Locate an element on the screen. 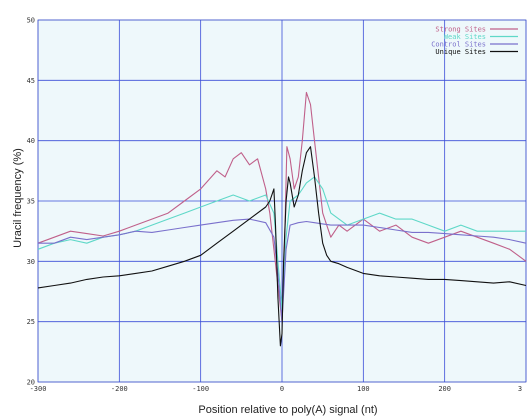 The image size is (528, 419). y-tick-label: 45 is located at coordinates (31, 81).